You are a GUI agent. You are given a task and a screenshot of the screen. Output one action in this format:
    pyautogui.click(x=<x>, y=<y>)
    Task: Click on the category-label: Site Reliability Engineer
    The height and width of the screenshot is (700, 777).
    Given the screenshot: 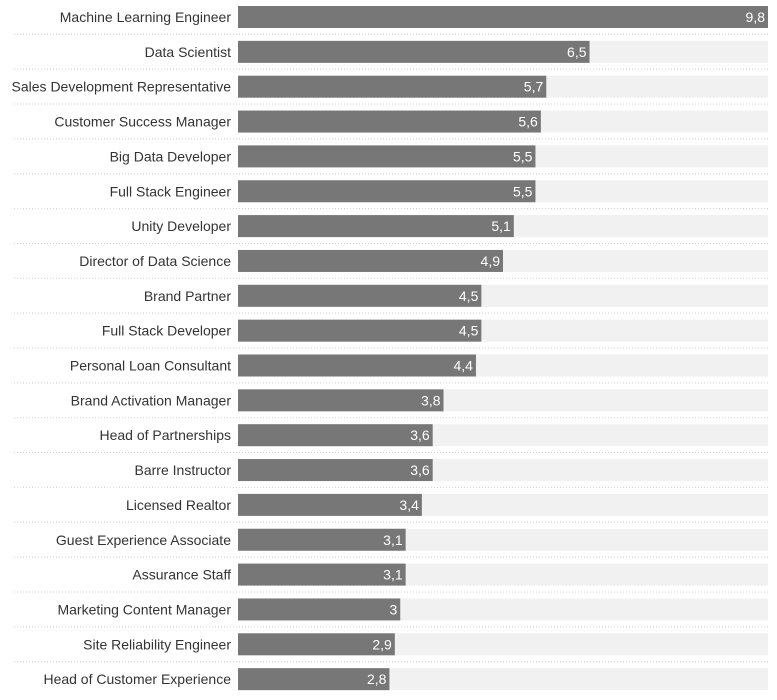 What is the action you would take?
    pyautogui.click(x=157, y=644)
    